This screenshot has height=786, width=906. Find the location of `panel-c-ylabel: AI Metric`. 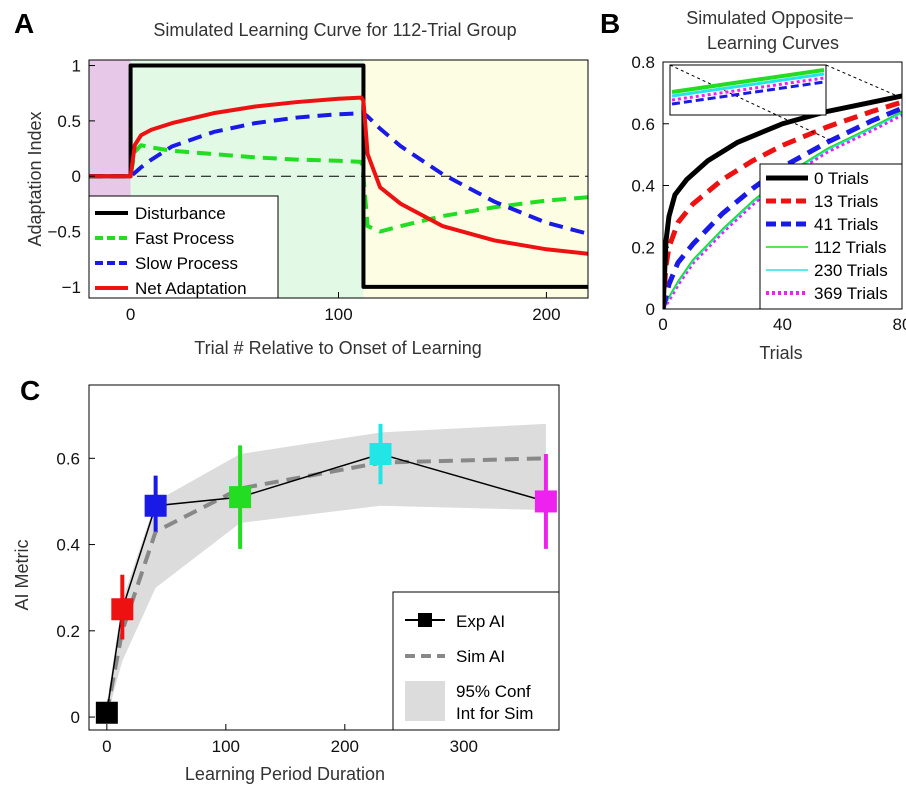

panel-c-ylabel: AI Metric is located at coordinates (22, 574).